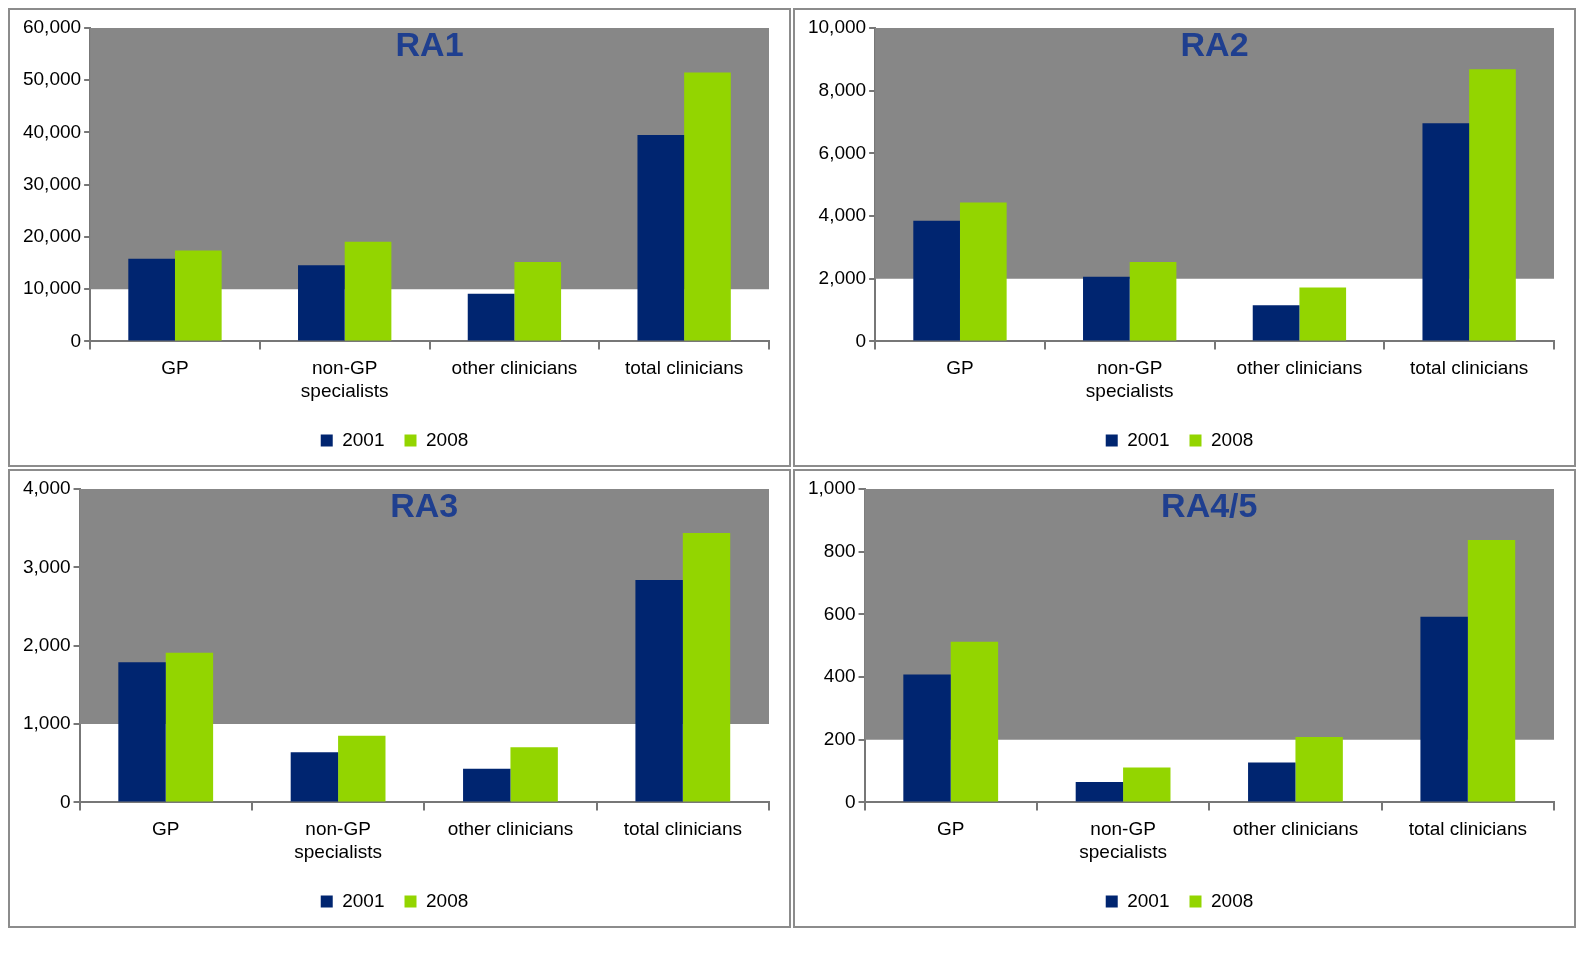 This screenshot has width=1590, height=953. I want to click on chart-title: RA4/5, so click(1209, 505).